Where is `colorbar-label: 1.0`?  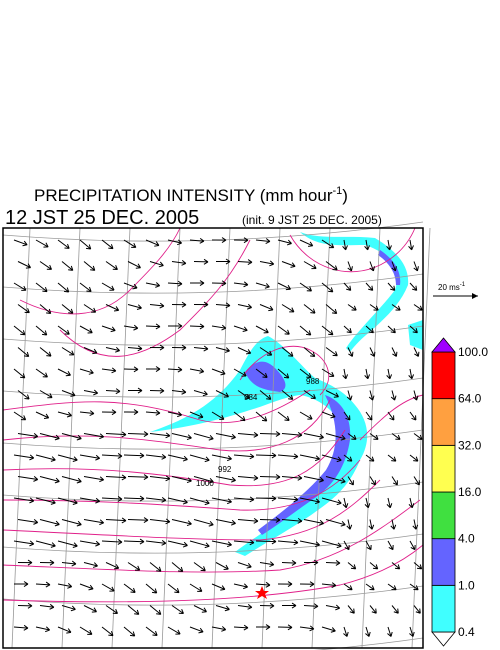
colorbar-label: 1.0 is located at coordinates (466, 585).